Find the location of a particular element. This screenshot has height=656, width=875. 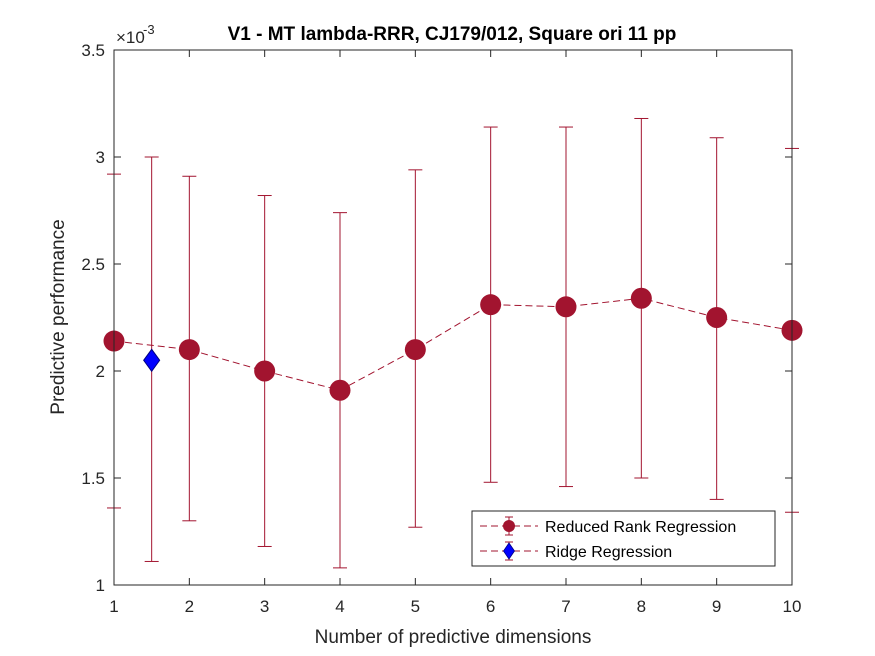

x-tick-label: 5 is located at coordinates (415, 606).